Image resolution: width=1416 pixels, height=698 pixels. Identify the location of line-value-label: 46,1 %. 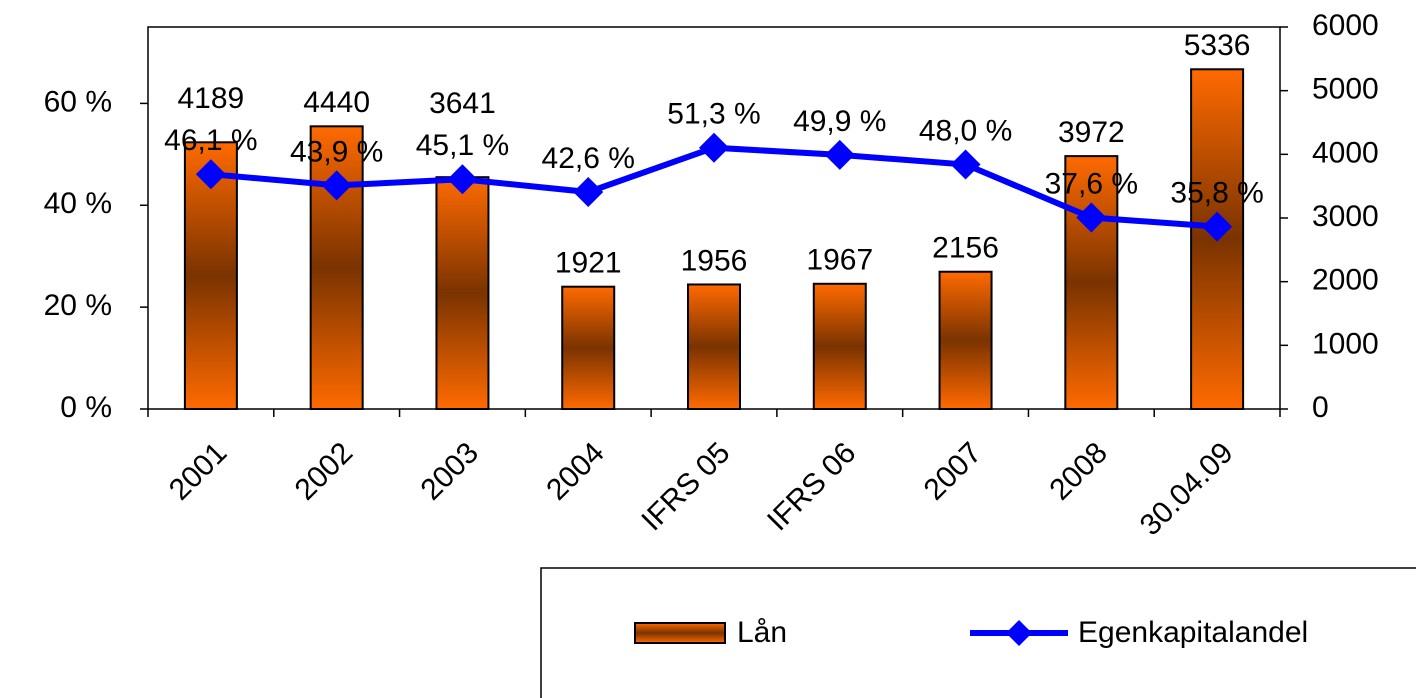
(210, 140).